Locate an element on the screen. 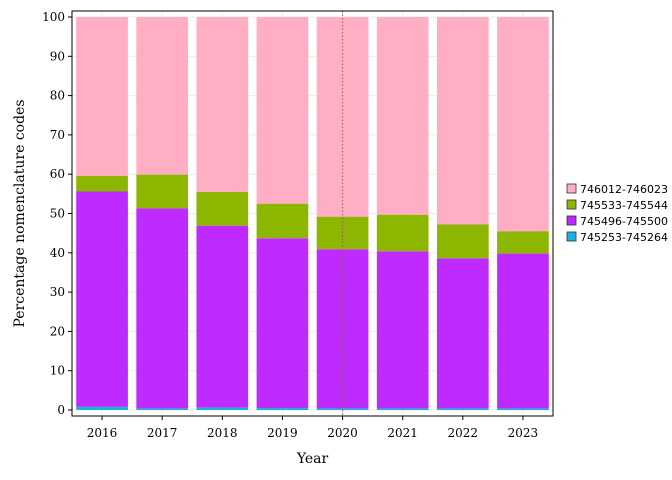  legend-label-745253-745264: 745253-745264 is located at coordinates (624, 237).